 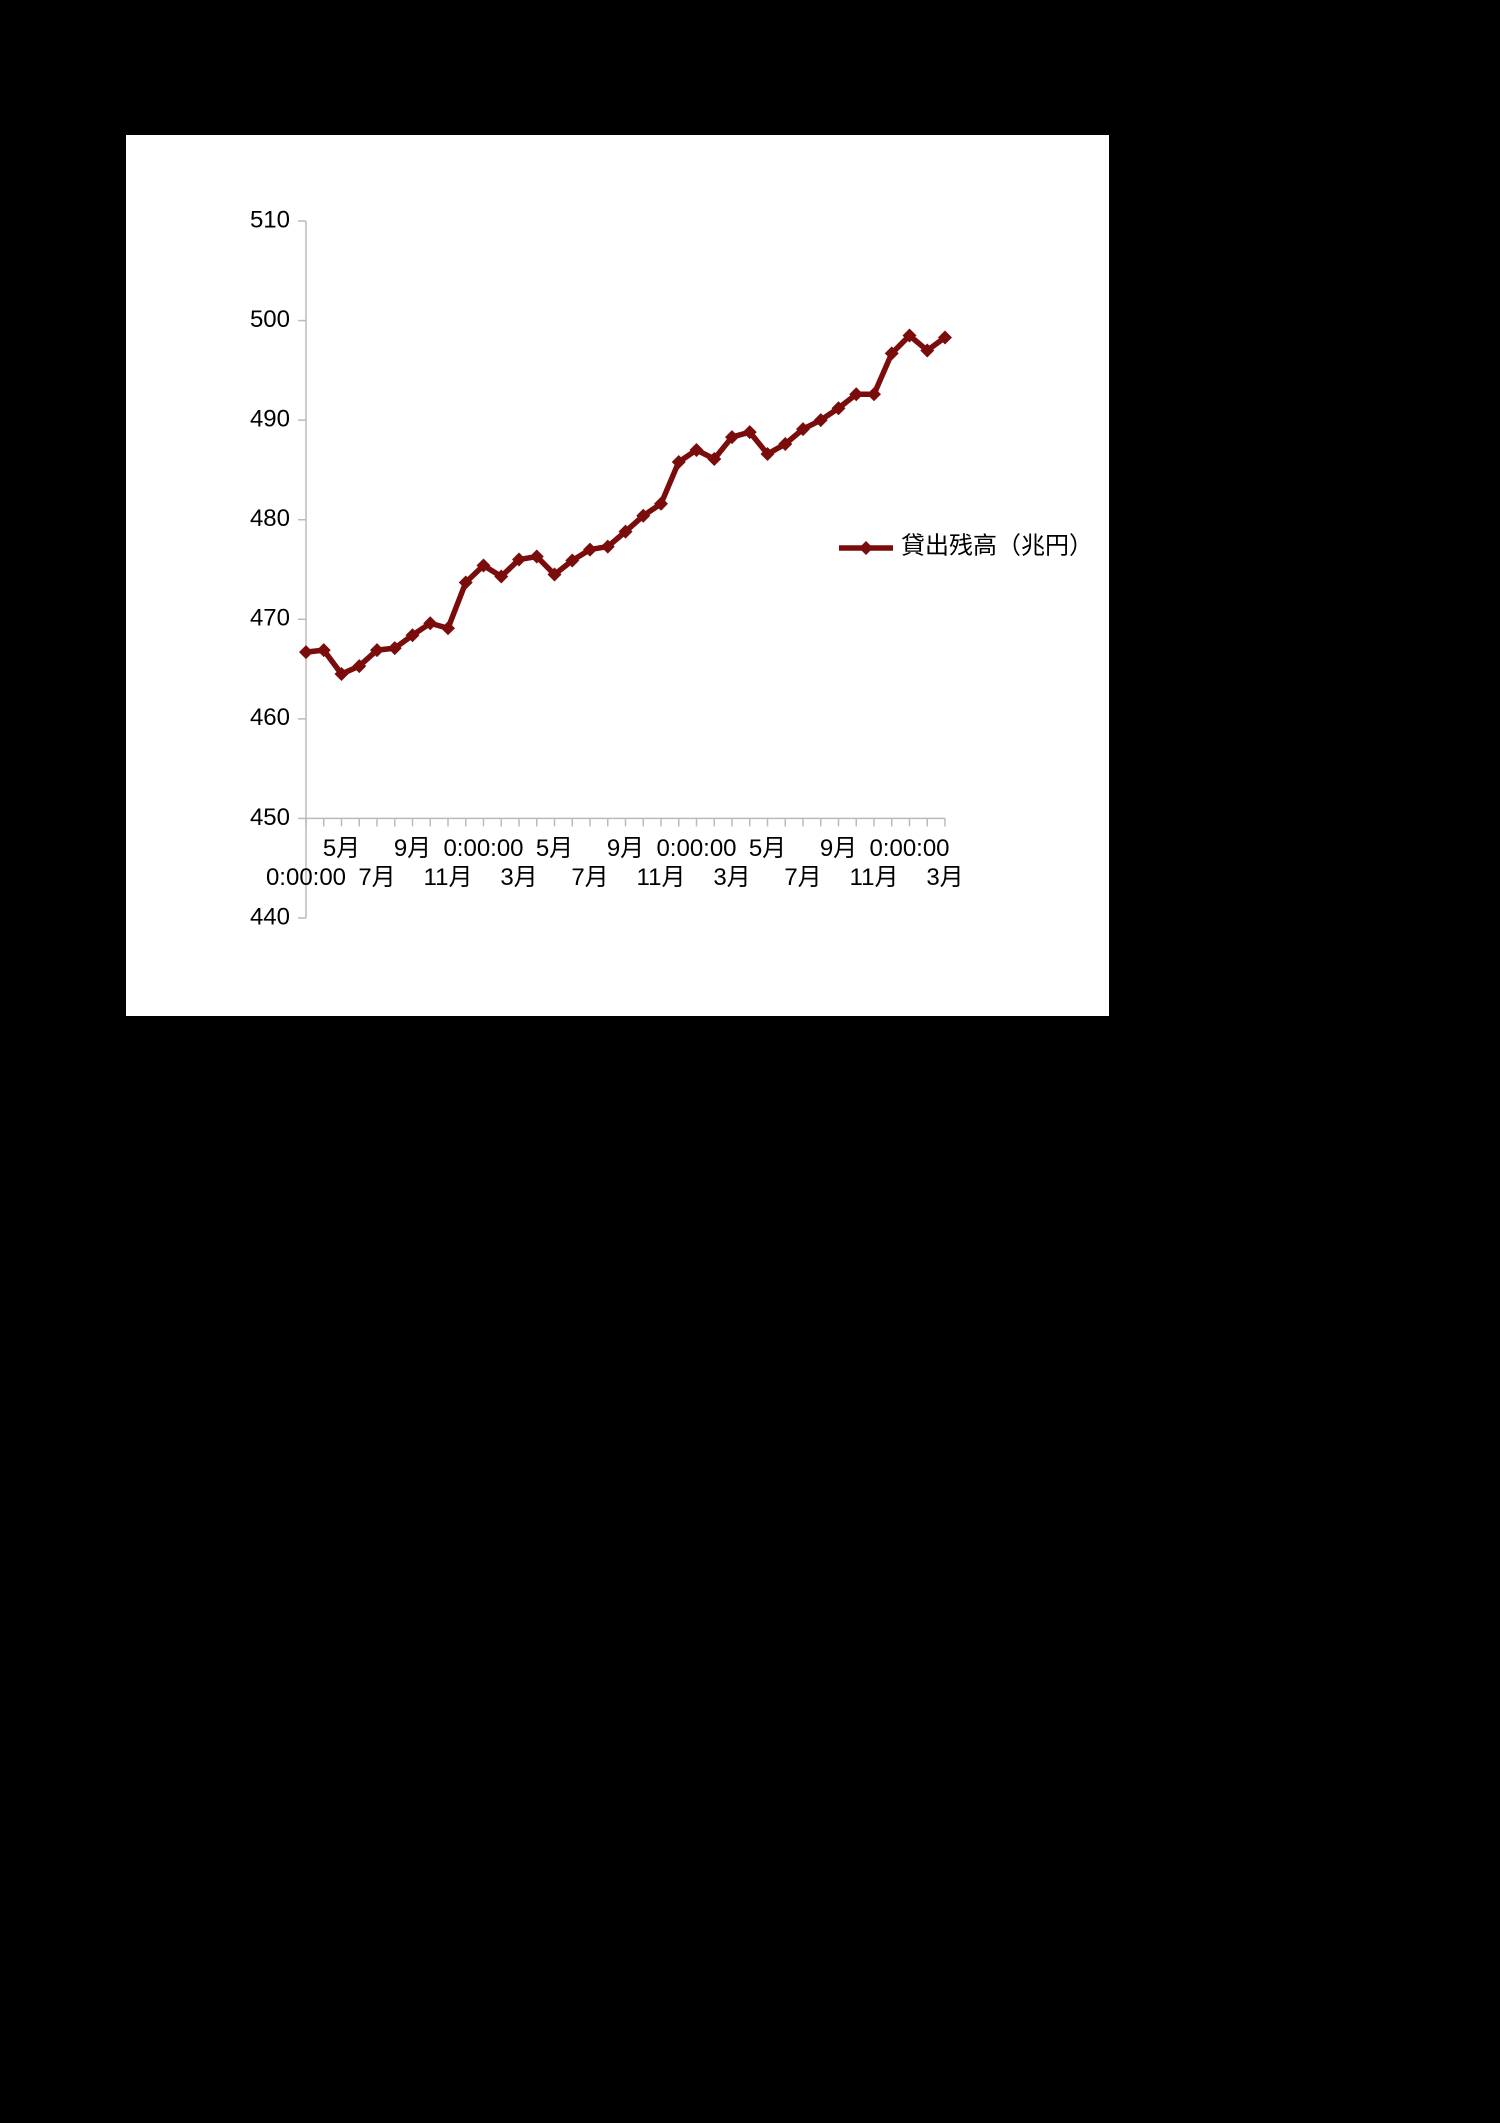 I want to click on y-tick-label: 500, so click(x=270, y=319).